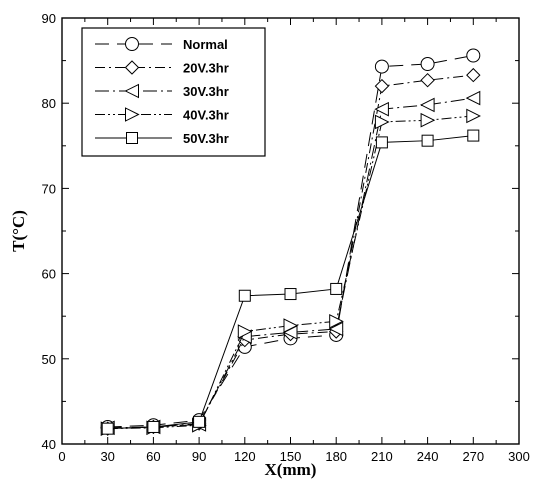  Describe the element at coordinates (206, 138) in the screenshot. I see `legend-label: 50V.3hr` at that location.